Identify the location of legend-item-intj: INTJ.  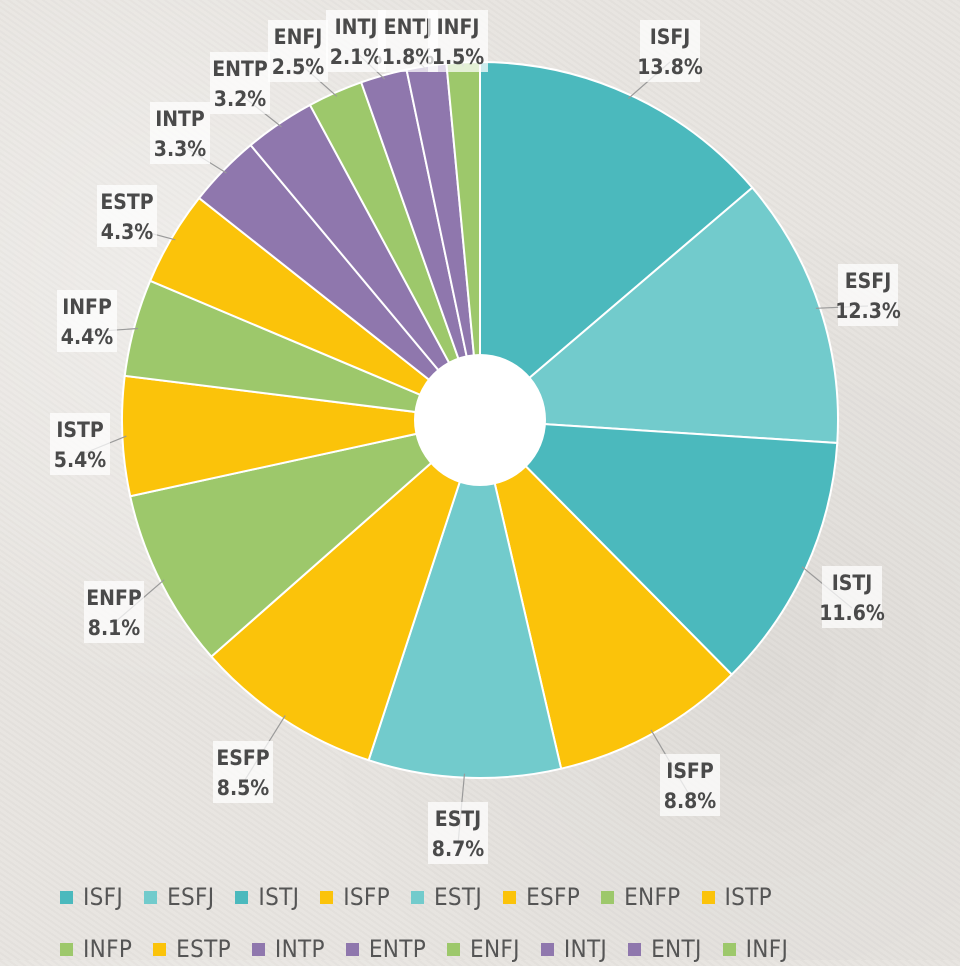
(574, 949).